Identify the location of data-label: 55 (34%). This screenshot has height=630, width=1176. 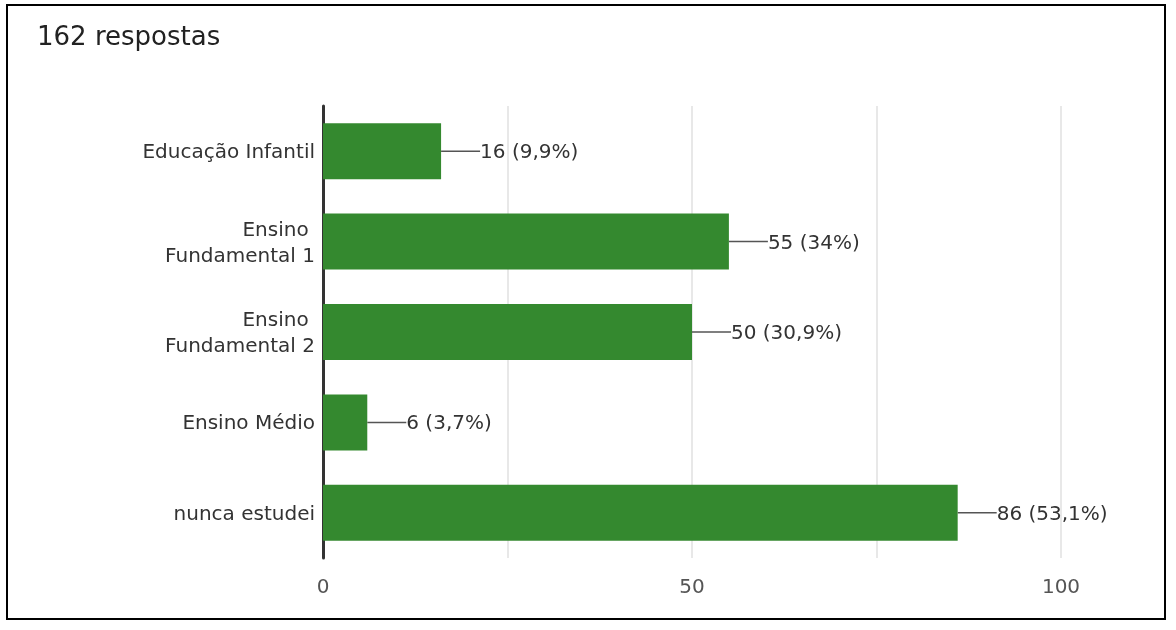
(813, 241).